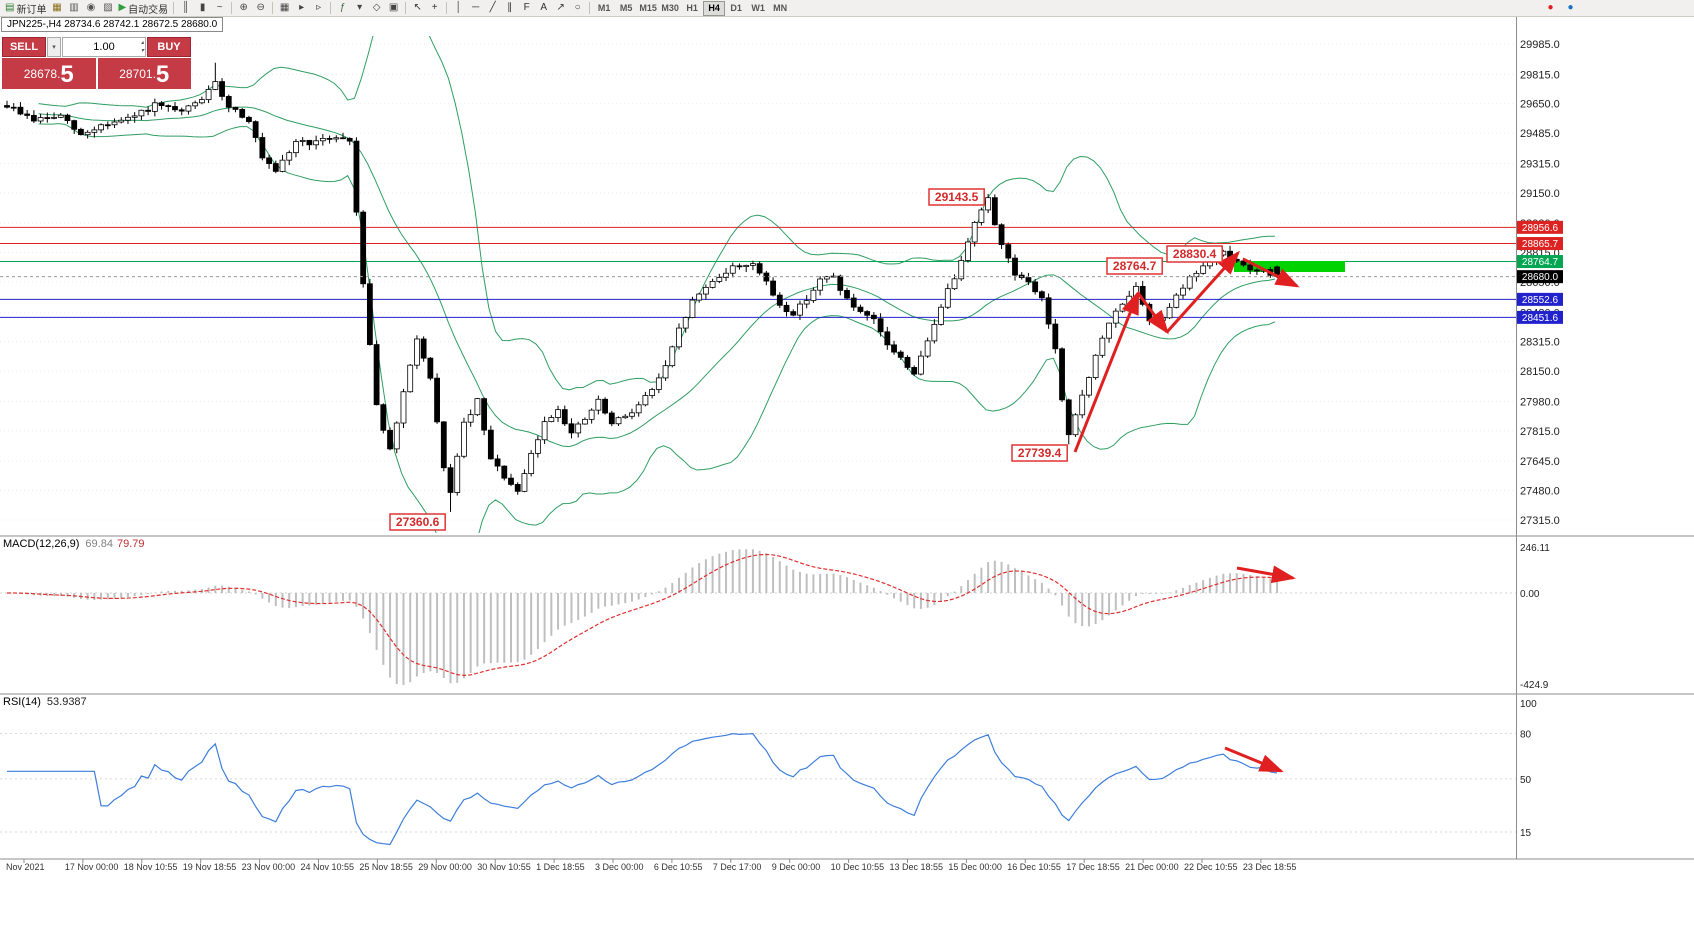 Image resolution: width=1694 pixels, height=941 pixels. Describe the element at coordinates (41, 544) in the screenshot. I see `macd-name: MACD(12,26,9)` at that location.